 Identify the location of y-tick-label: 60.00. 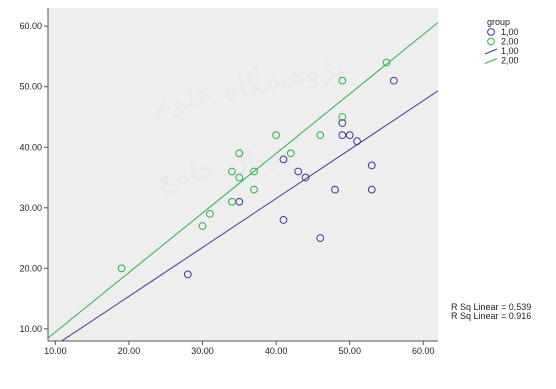
(30, 26).